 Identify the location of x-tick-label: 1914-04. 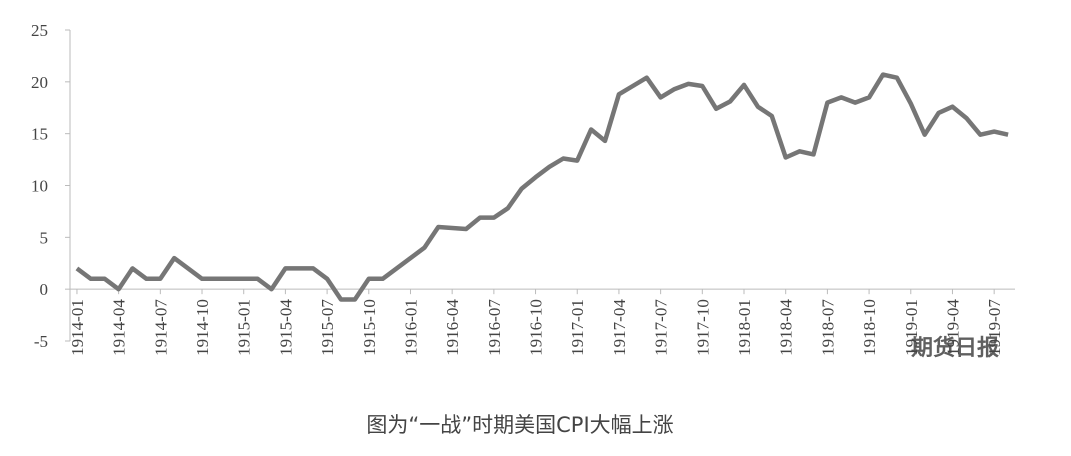
(119, 327).